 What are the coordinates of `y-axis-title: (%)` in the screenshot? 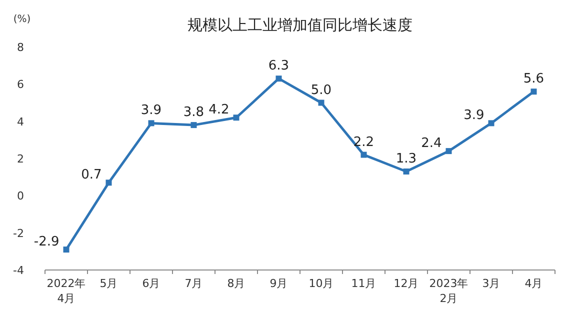 It's located at (22, 19).